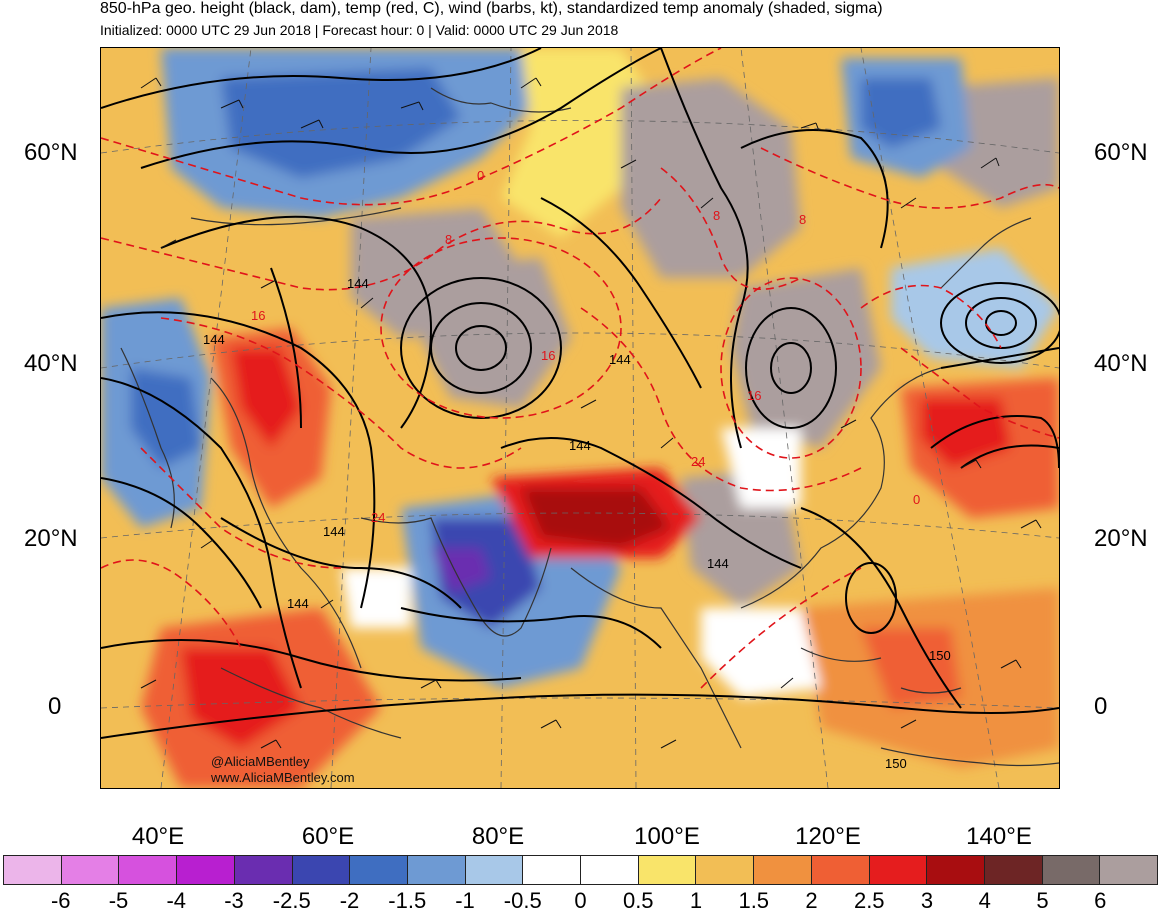 This screenshot has height=914, width=1160. What do you see at coordinates (176, 900) in the screenshot?
I see `colorbar-label: -4` at bounding box center [176, 900].